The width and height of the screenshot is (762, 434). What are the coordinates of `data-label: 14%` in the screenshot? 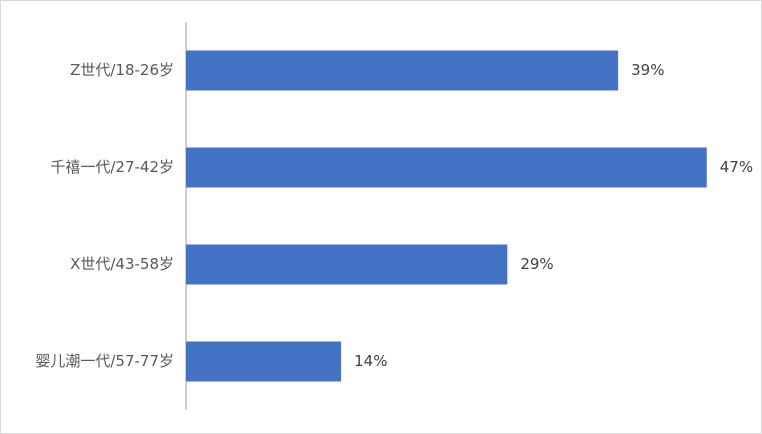 It's located at (370, 361).